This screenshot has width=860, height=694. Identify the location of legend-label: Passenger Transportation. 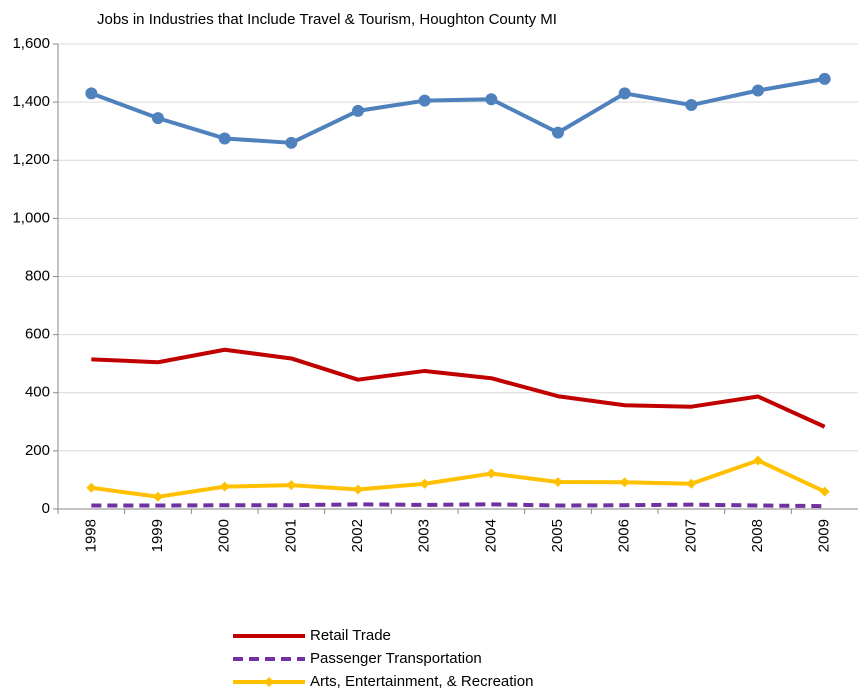
(396, 658).